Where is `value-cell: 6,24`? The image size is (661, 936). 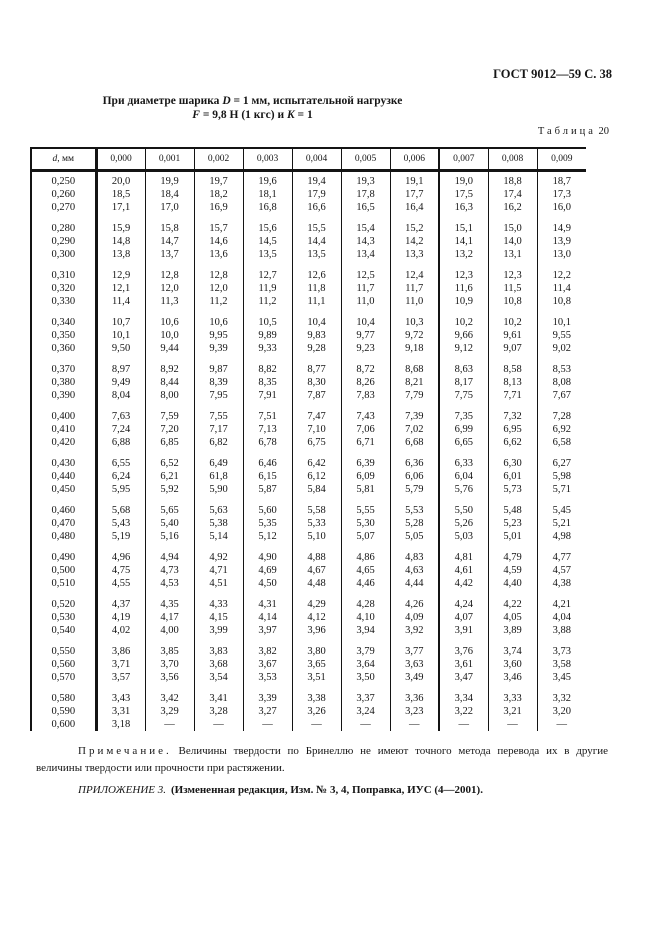
value-cell: 6,24 is located at coordinates (119, 476).